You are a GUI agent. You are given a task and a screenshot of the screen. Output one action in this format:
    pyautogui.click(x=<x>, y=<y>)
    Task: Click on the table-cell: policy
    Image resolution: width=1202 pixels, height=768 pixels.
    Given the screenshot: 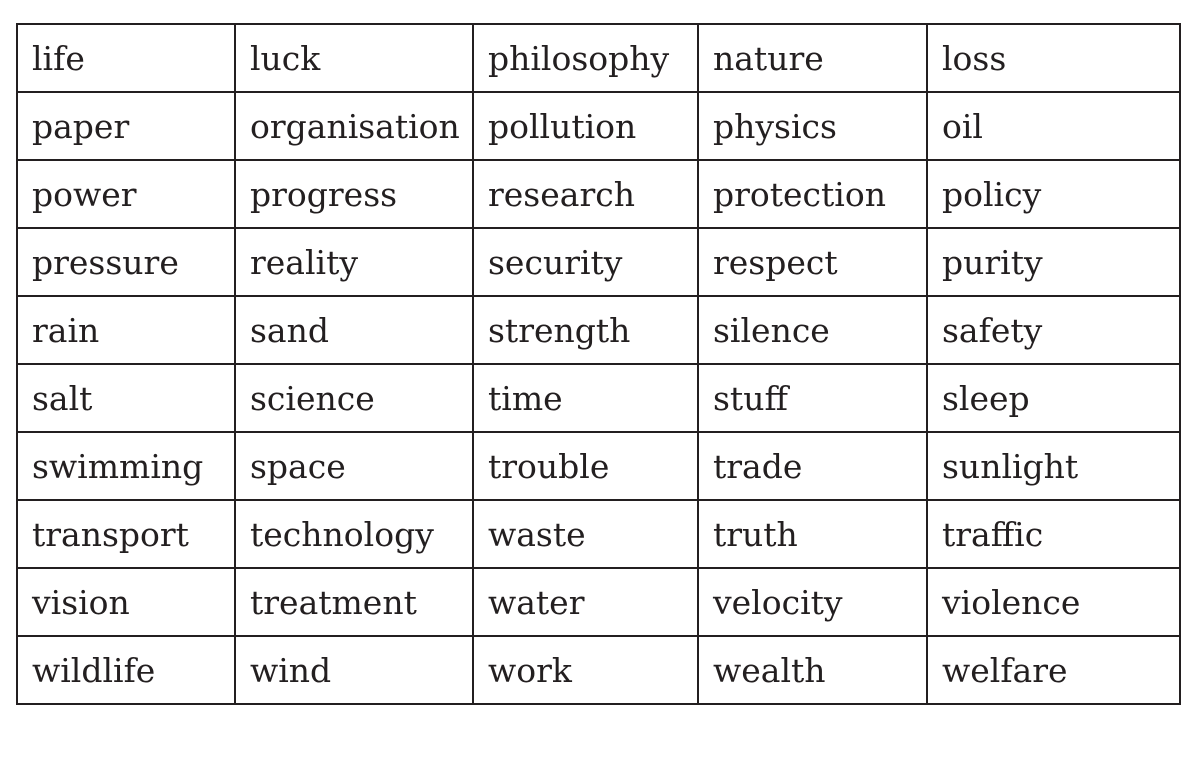 What is the action you would take?
    pyautogui.click(x=1053, y=194)
    